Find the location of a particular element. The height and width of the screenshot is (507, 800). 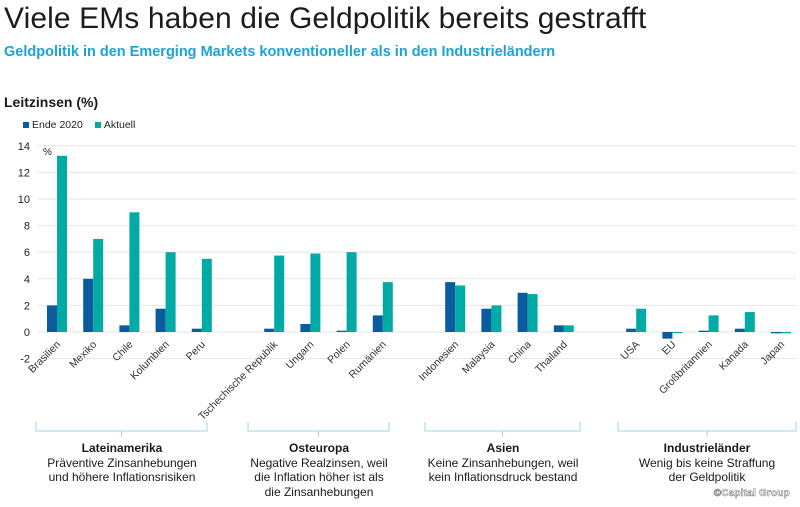

group-description-line: die Inflation höher ist als is located at coordinates (319, 477).